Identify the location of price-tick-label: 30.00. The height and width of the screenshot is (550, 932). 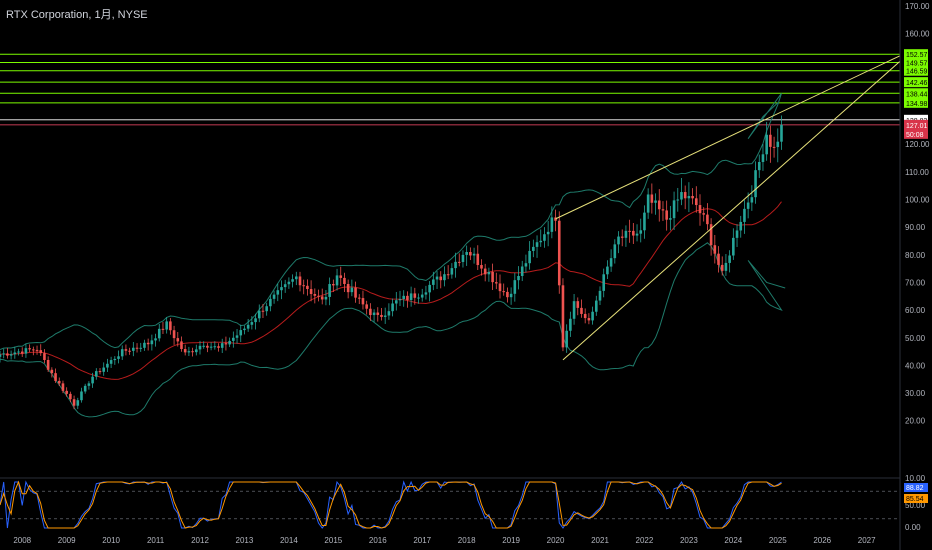
(915, 393).